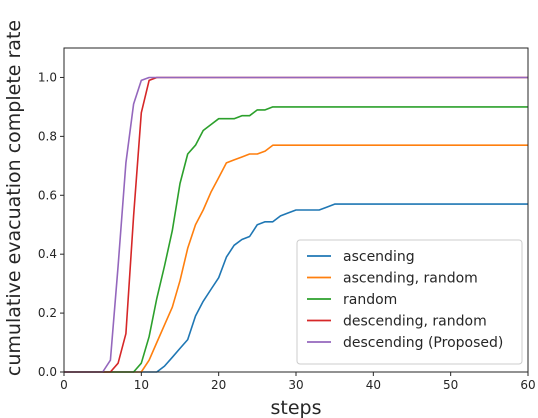  I want to click on legend-label-1: ascending, random, so click(410, 279).